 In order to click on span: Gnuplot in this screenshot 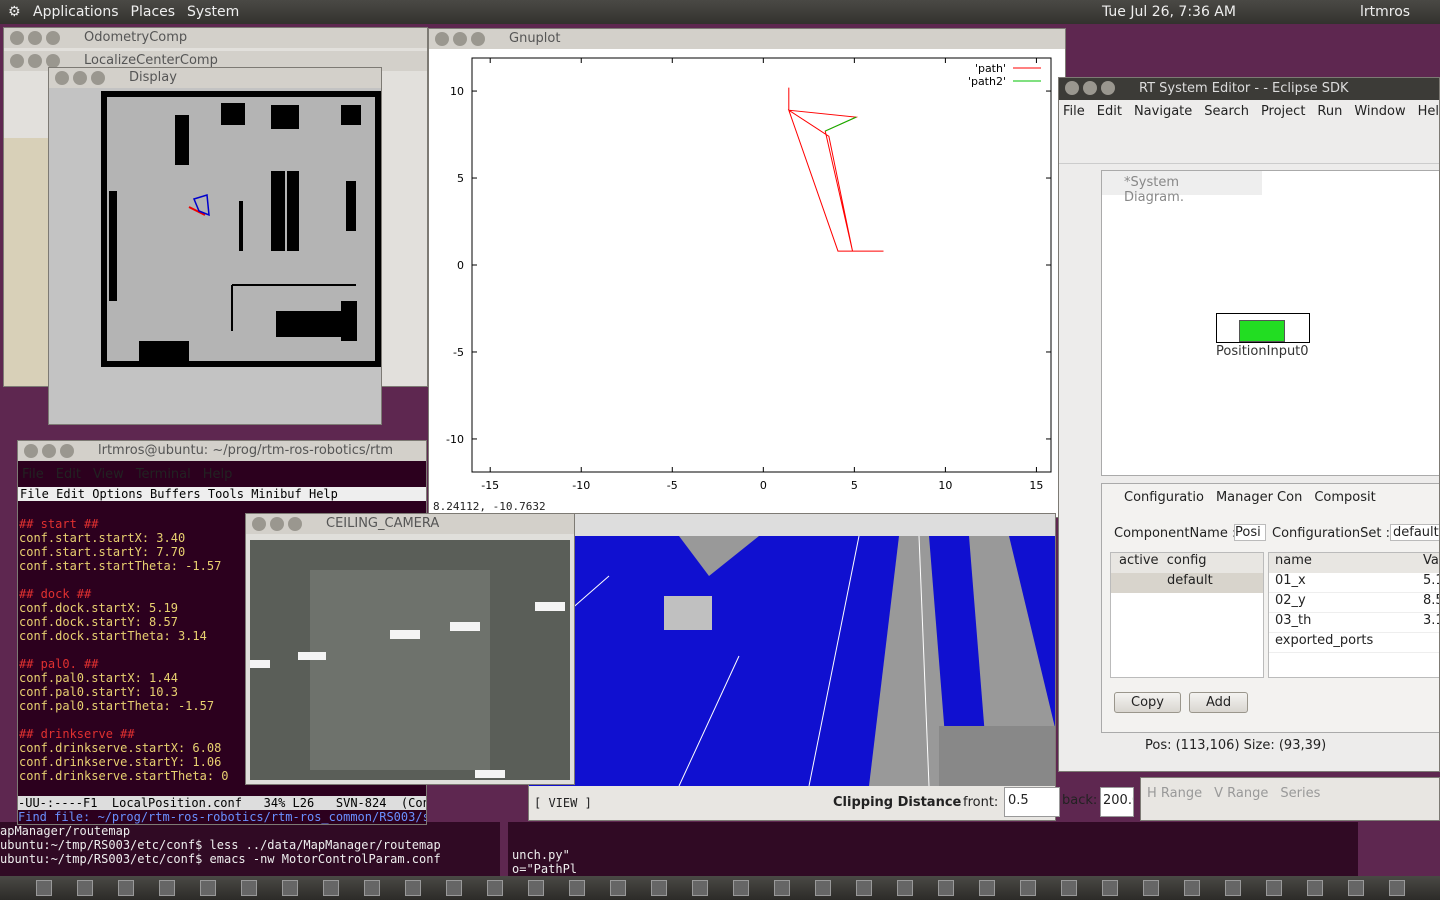, I will do `click(535, 38)`.